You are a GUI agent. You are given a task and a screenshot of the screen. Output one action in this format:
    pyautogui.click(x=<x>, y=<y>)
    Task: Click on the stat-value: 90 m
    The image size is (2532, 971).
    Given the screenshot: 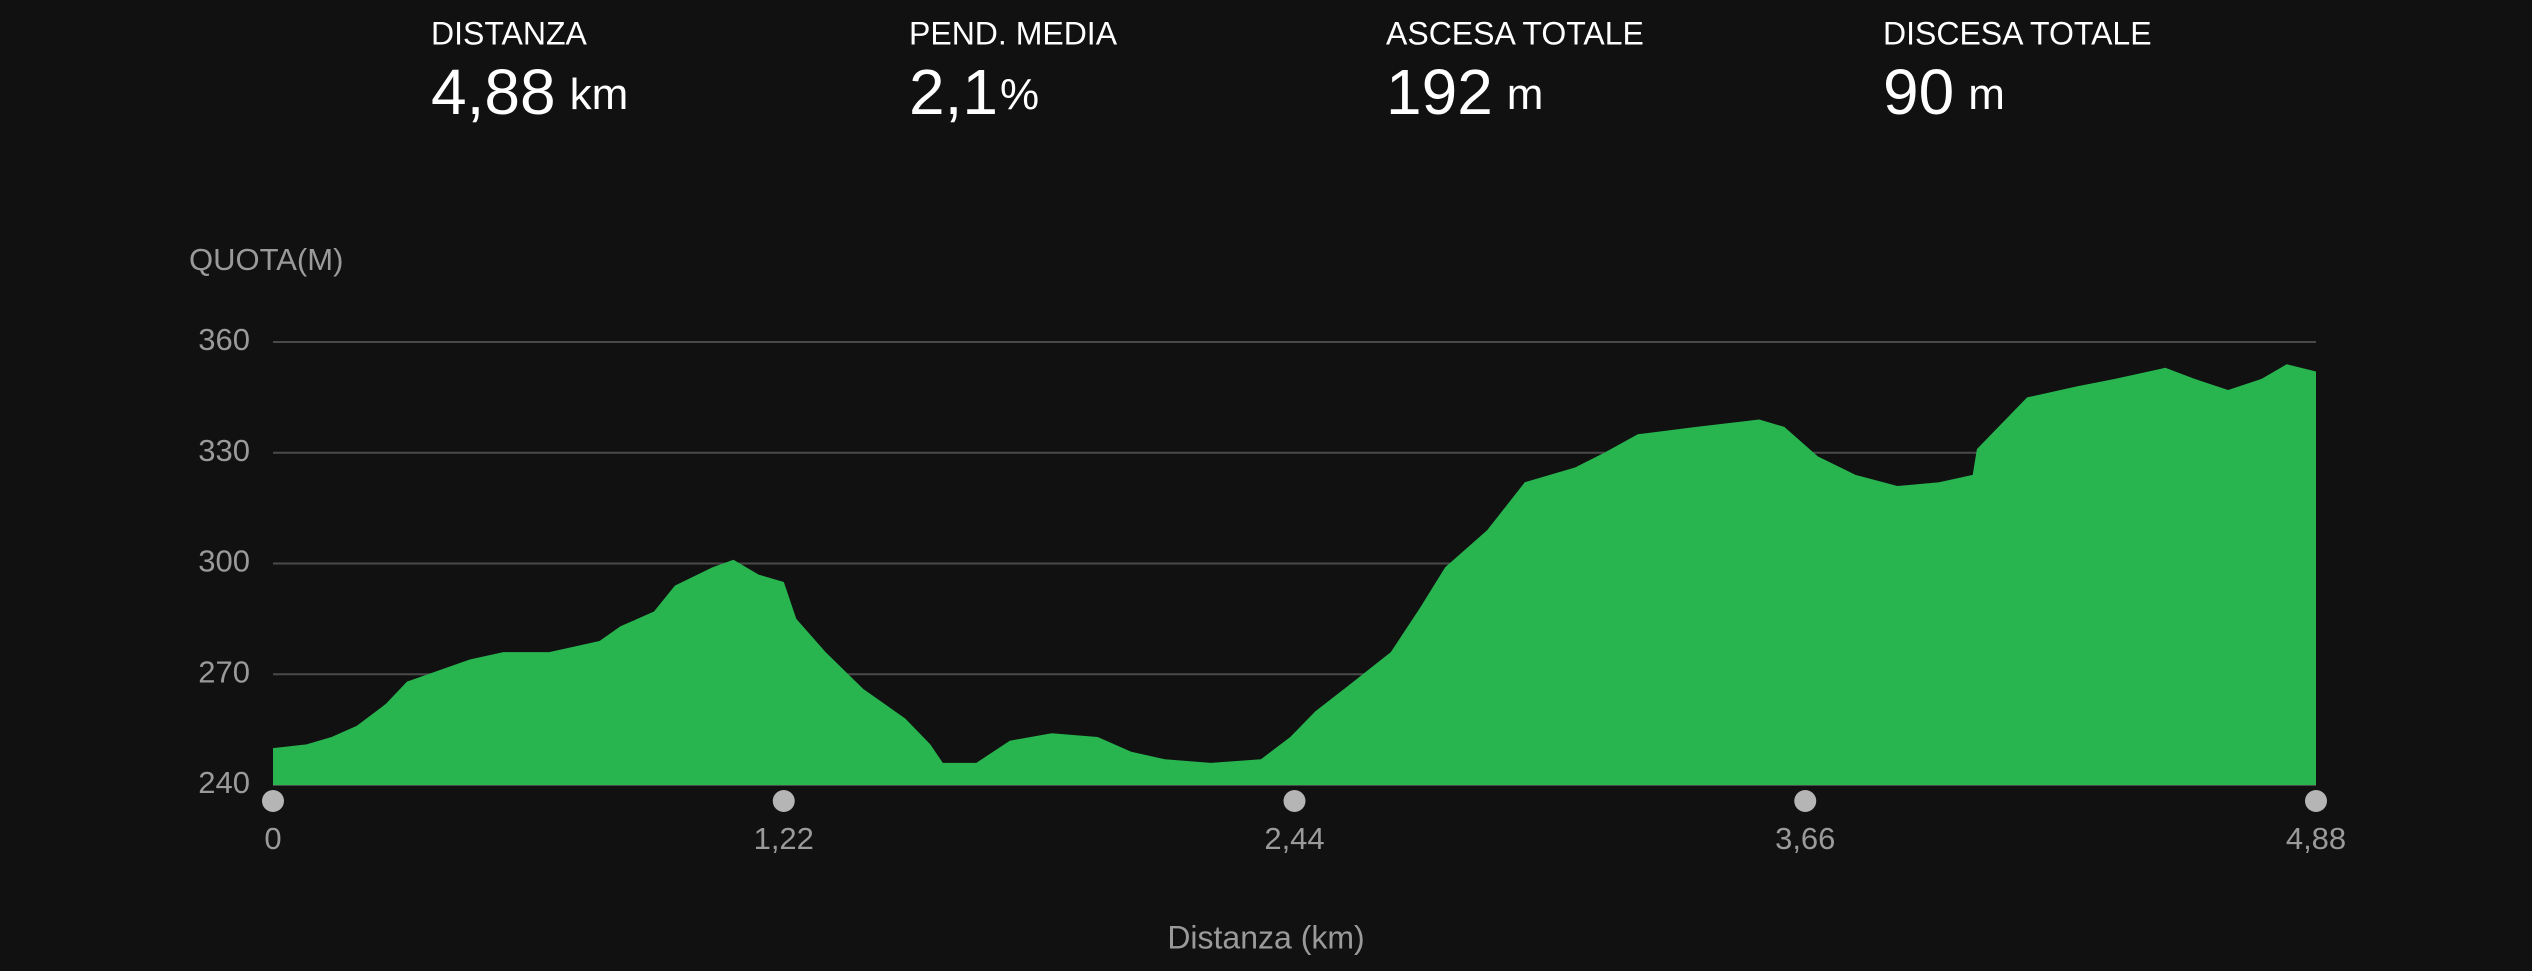 What is the action you would take?
    pyautogui.click(x=1944, y=92)
    